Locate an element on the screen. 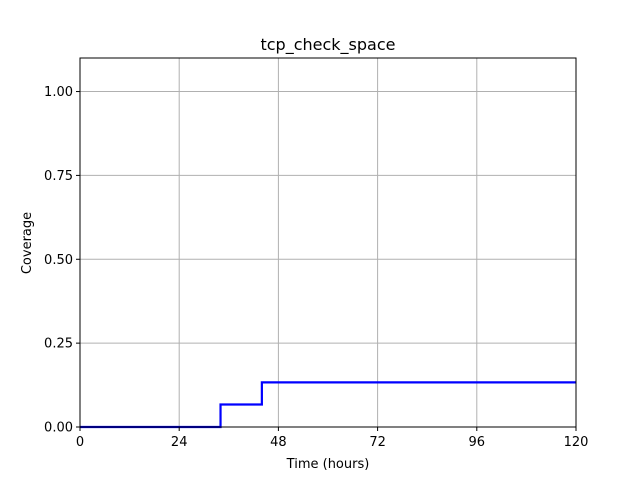 The width and height of the screenshot is (640, 480). y-axis-label: Coverage is located at coordinates (27, 243).